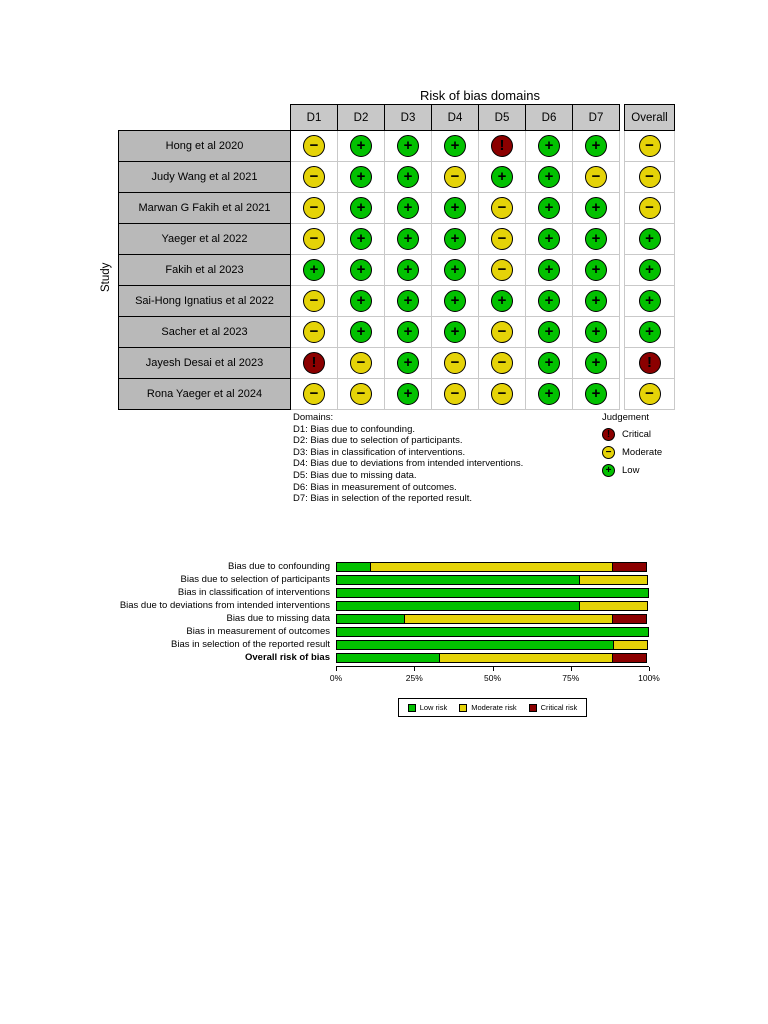  What do you see at coordinates (629, 657) in the screenshot?
I see `bar-segment-critical-risk` at bounding box center [629, 657].